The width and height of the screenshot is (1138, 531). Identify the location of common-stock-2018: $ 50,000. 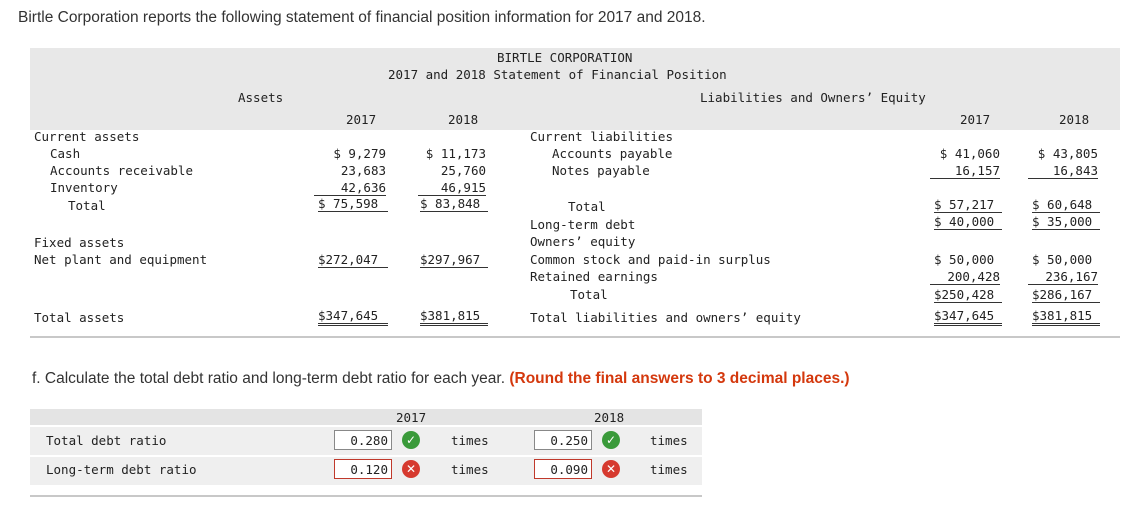
(1062, 259).